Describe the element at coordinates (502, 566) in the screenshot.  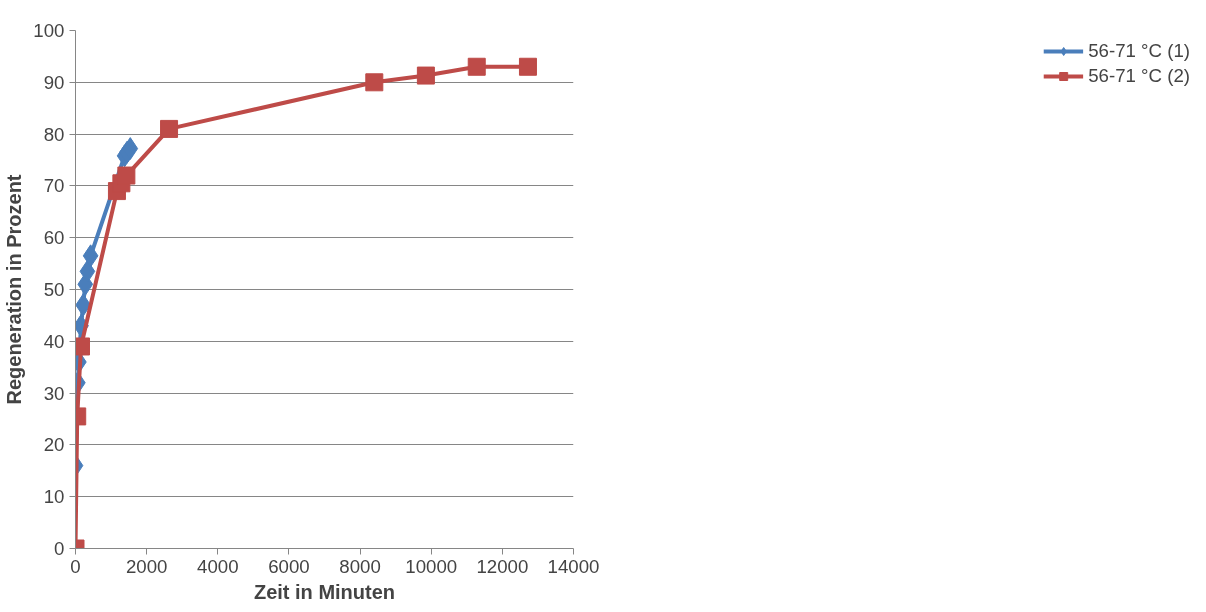
I see `x-tick-label: 12000` at that location.